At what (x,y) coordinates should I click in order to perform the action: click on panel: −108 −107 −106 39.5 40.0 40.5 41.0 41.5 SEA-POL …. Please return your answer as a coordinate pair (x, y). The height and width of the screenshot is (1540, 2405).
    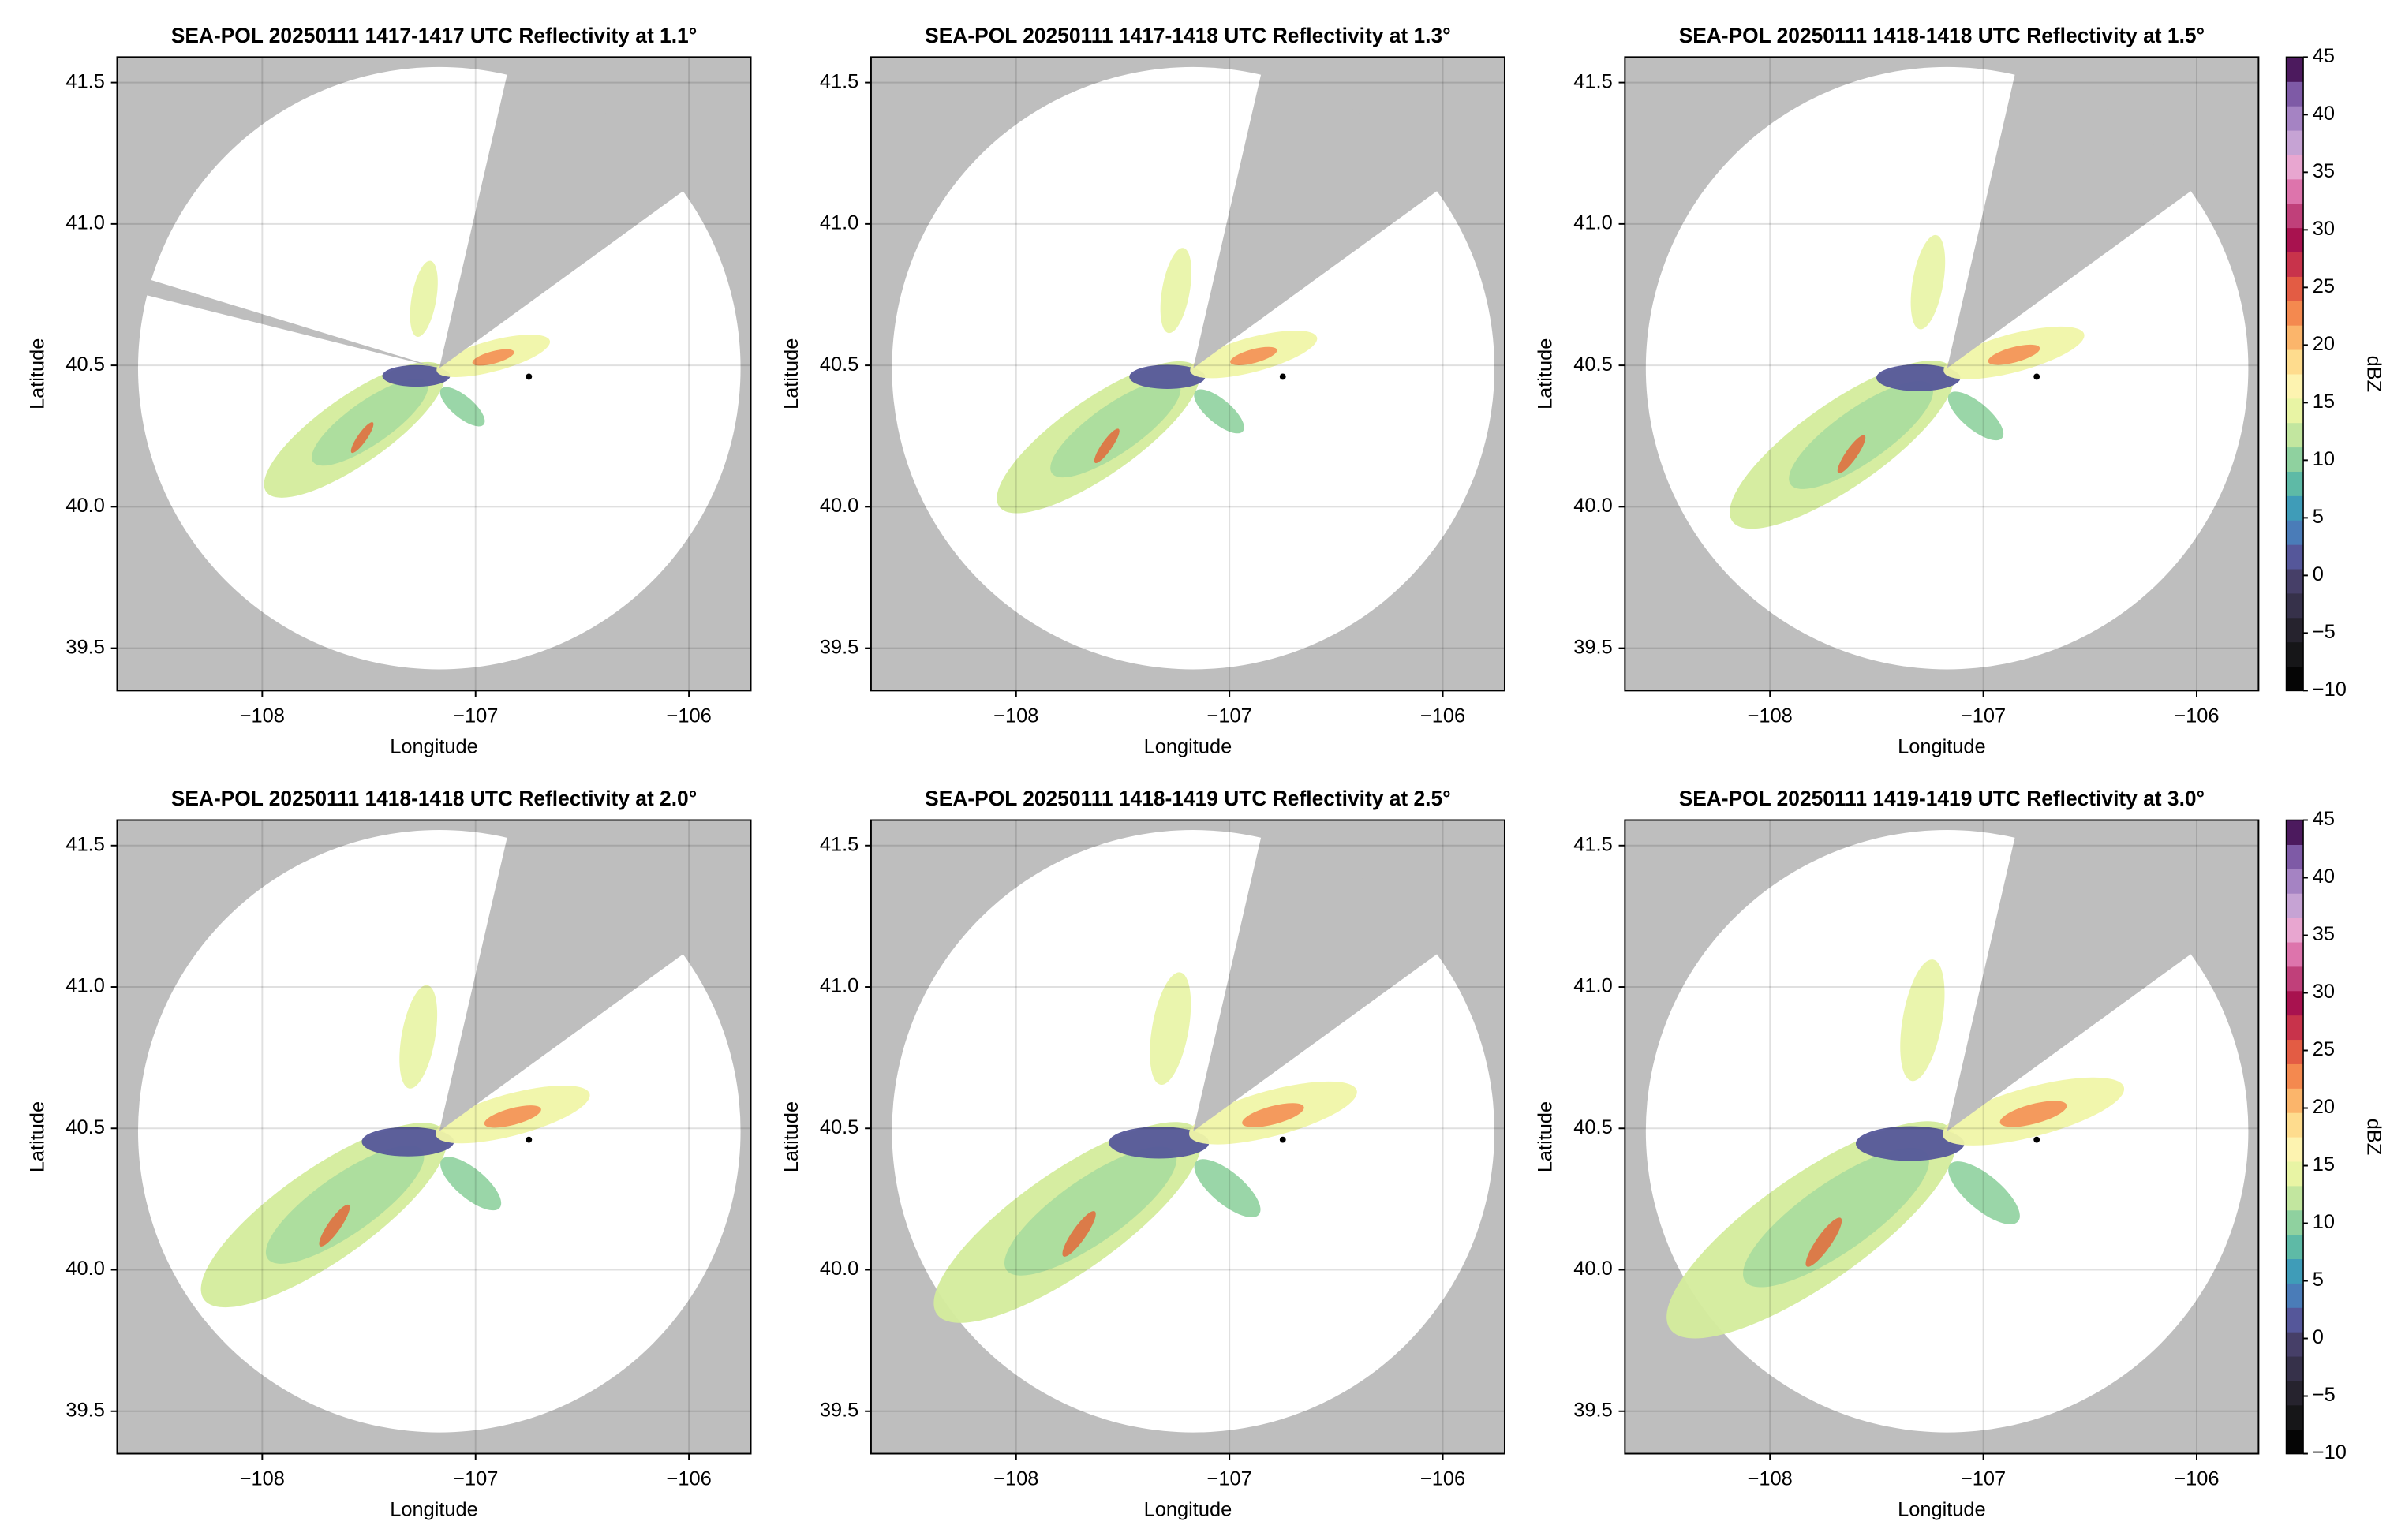
    Looking at the image, I should click on (389, 390).